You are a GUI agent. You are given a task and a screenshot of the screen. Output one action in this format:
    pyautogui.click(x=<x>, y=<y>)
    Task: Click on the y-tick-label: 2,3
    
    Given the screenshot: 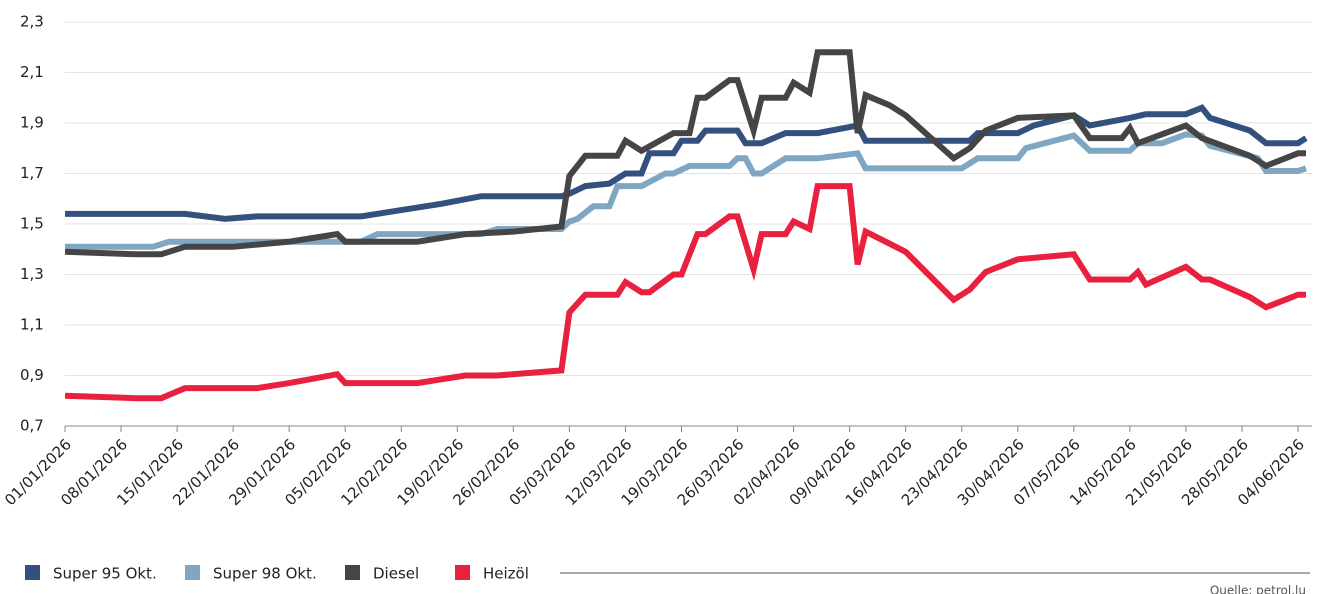 What is the action you would take?
    pyautogui.click(x=32, y=22)
    